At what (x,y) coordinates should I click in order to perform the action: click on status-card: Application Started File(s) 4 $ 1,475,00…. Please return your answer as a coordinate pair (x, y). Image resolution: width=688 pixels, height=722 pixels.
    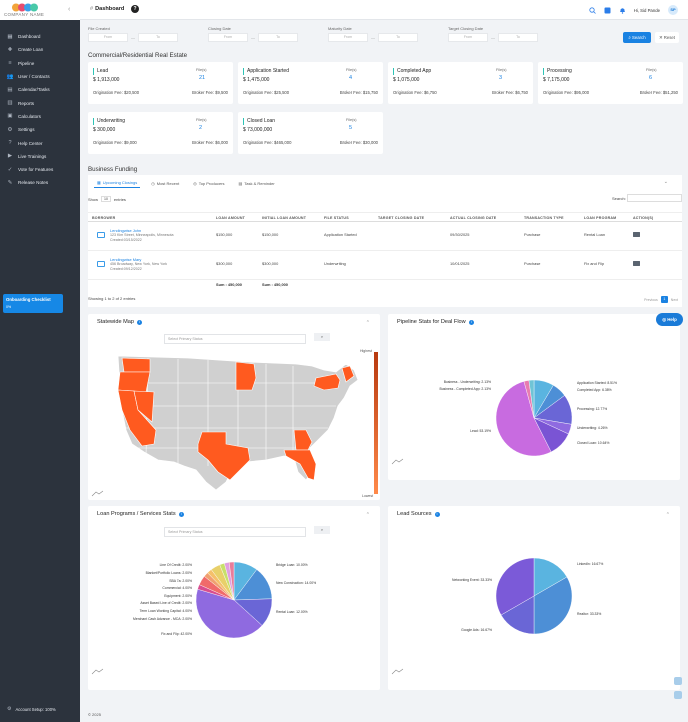
    Looking at the image, I should click on (310, 83).